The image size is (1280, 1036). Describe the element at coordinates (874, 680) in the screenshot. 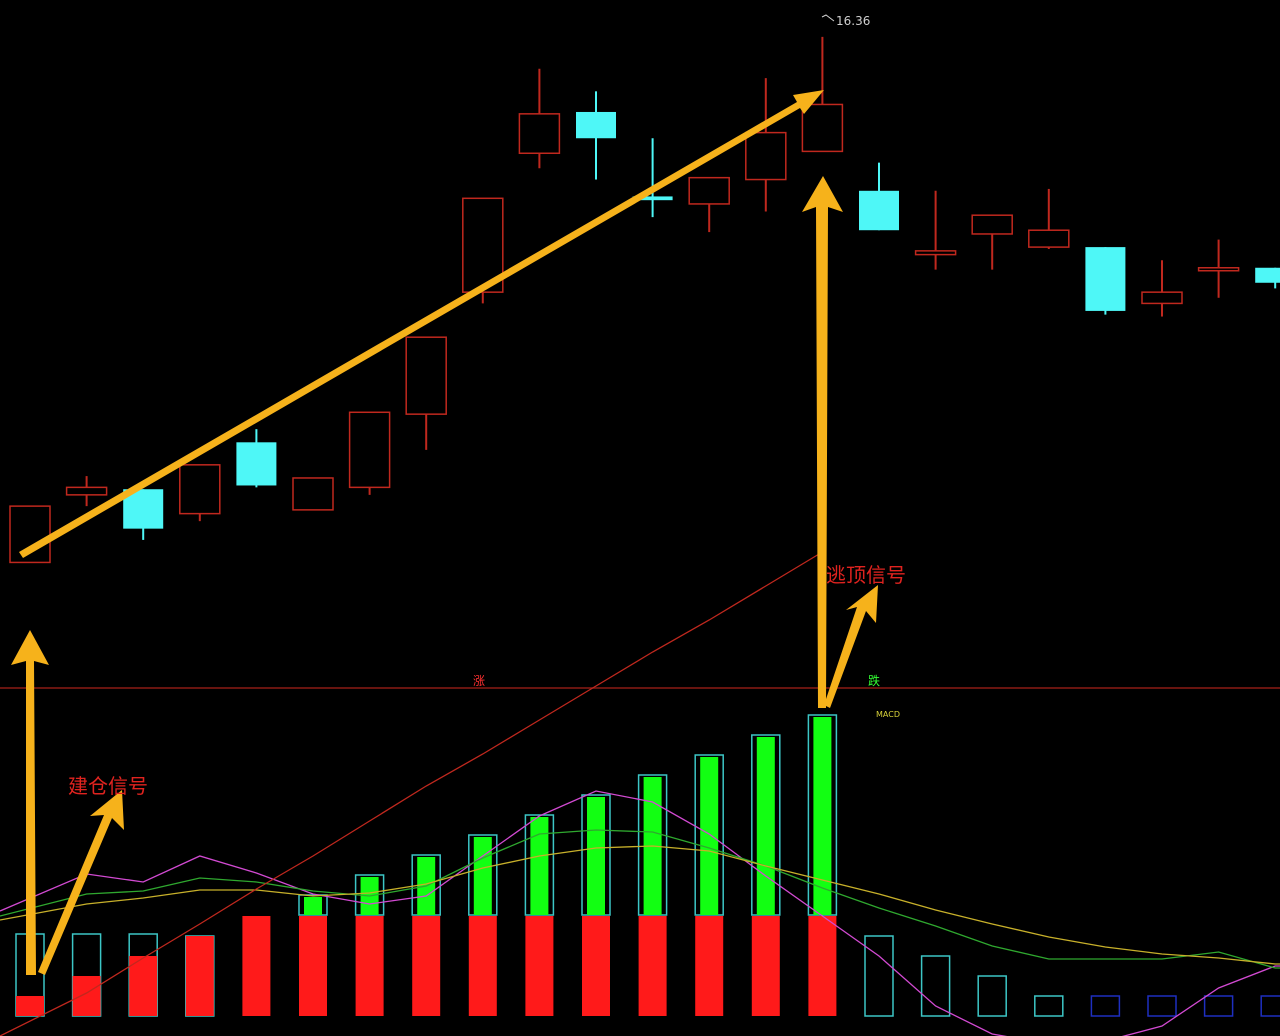

I see `zero-label-fall: 跌` at that location.